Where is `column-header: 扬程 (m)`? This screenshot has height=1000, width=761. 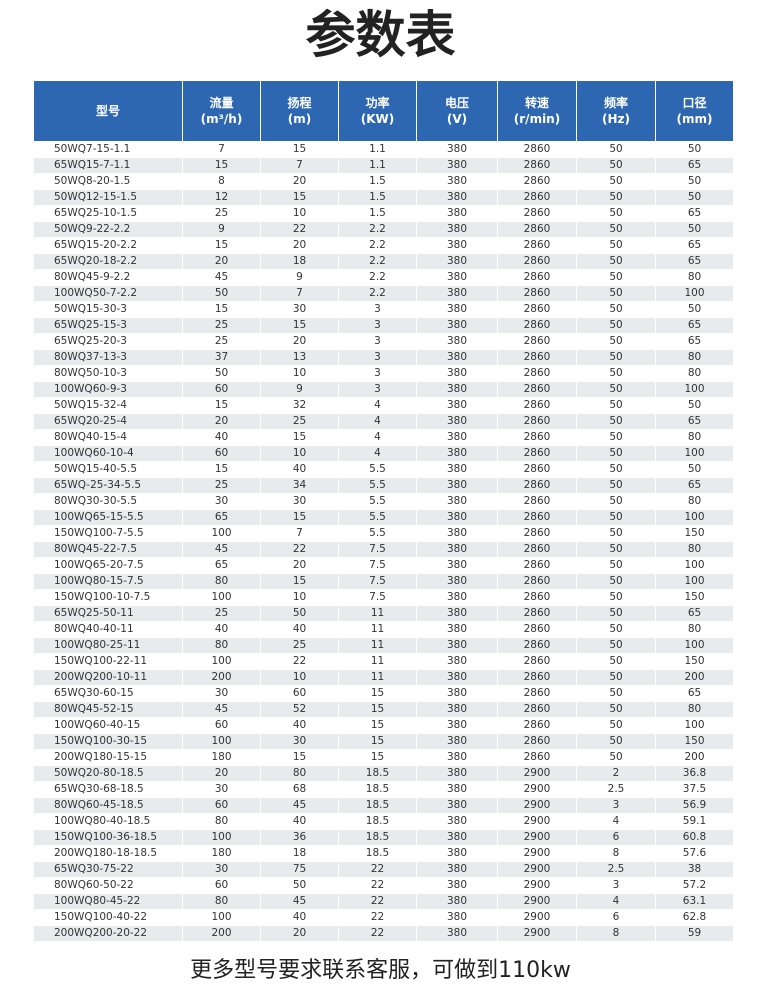 column-header: 扬程 (m) is located at coordinates (299, 111).